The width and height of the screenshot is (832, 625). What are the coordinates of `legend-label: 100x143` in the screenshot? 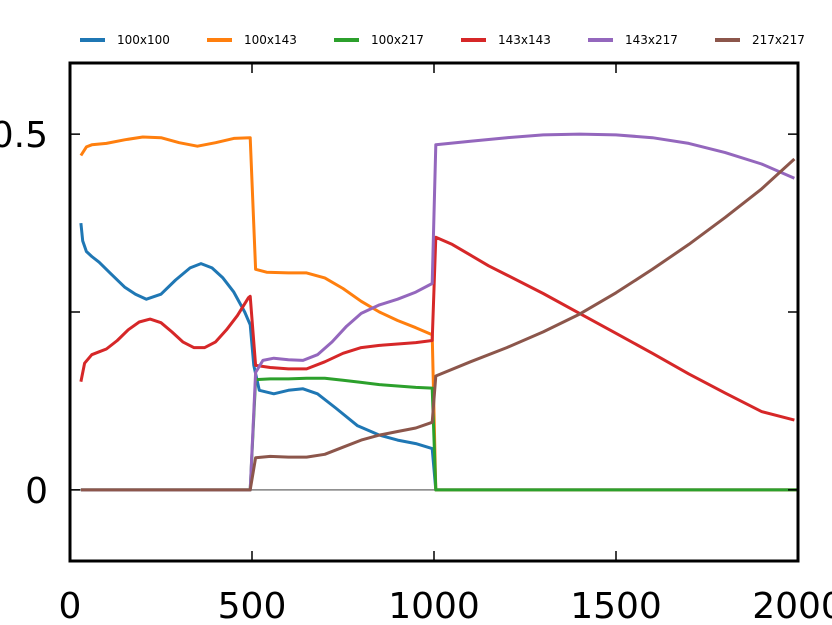 It's located at (270, 40).